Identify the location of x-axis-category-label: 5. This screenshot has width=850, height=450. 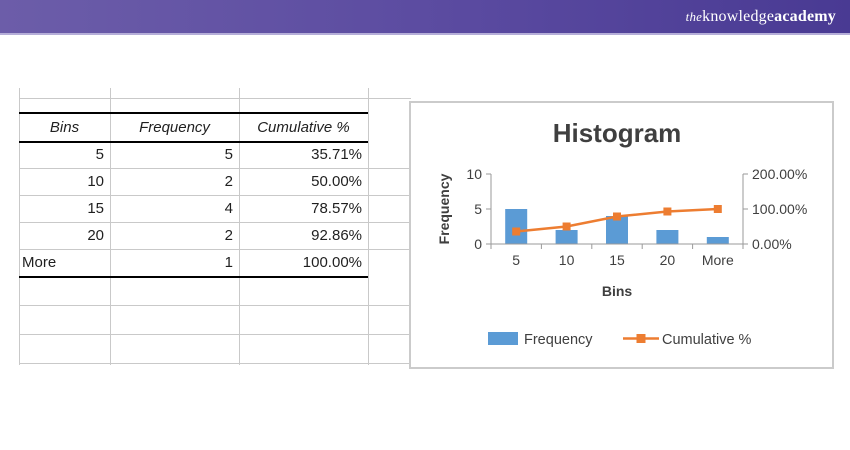
(516, 260).